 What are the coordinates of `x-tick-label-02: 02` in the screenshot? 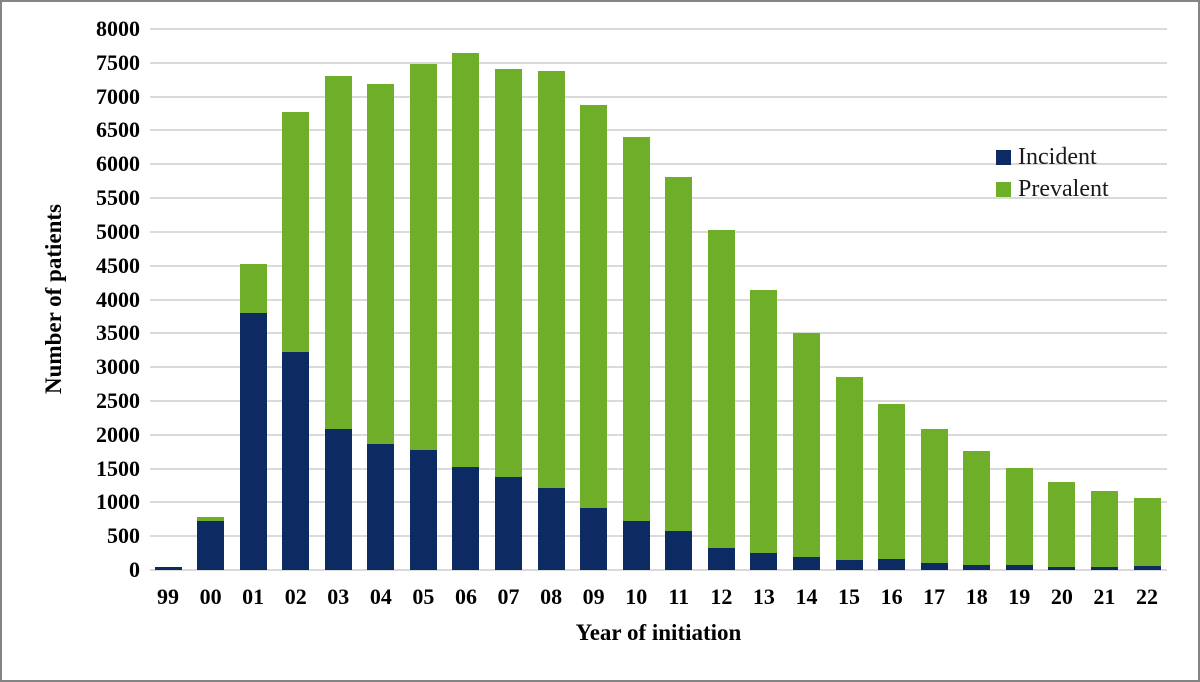 It's located at (295, 596).